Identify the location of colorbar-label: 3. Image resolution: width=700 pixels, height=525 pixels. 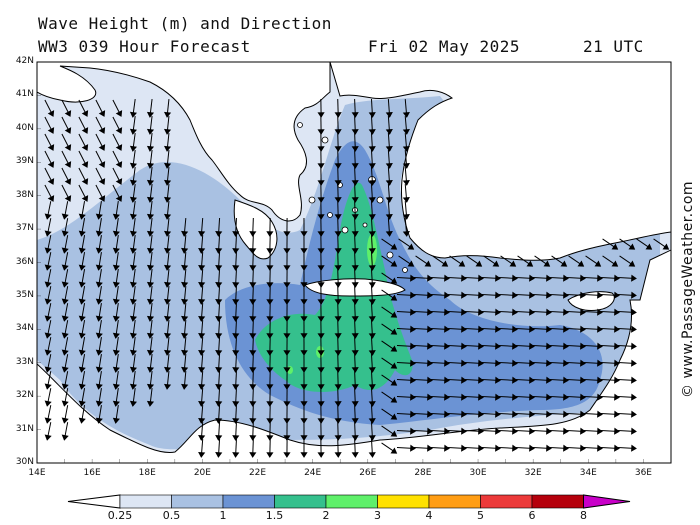
(377, 515).